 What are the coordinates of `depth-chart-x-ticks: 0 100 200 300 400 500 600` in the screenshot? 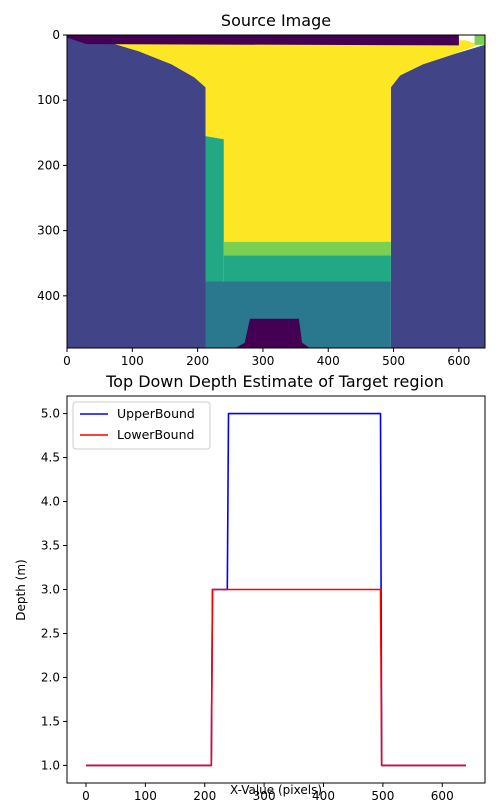 It's located at (268, 792).